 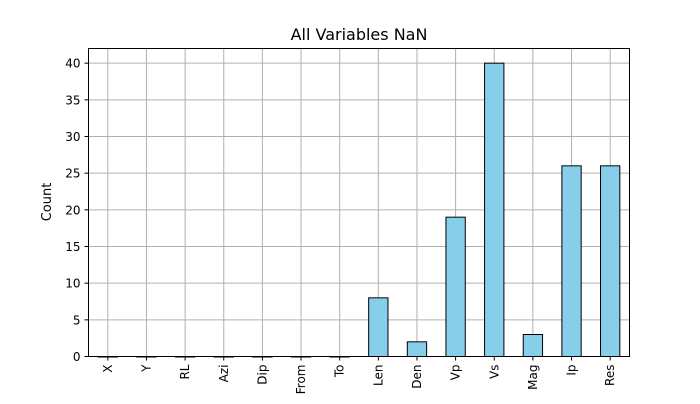 What do you see at coordinates (47, 202) in the screenshot?
I see `y-axis-label: Count` at bounding box center [47, 202].